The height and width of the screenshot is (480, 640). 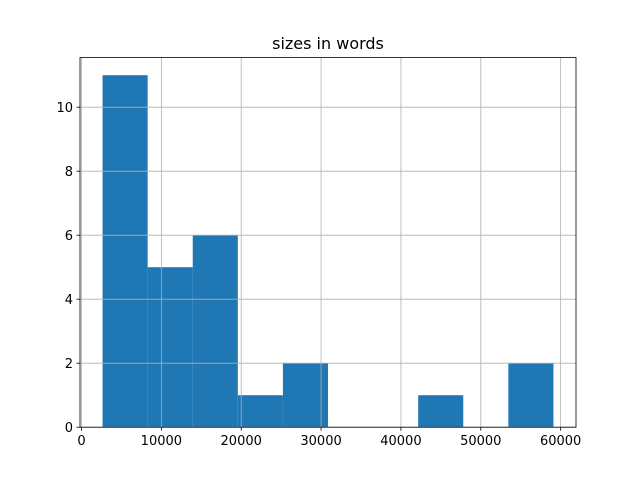 What do you see at coordinates (69, 236) in the screenshot?
I see `y-tick-label: 6` at bounding box center [69, 236].